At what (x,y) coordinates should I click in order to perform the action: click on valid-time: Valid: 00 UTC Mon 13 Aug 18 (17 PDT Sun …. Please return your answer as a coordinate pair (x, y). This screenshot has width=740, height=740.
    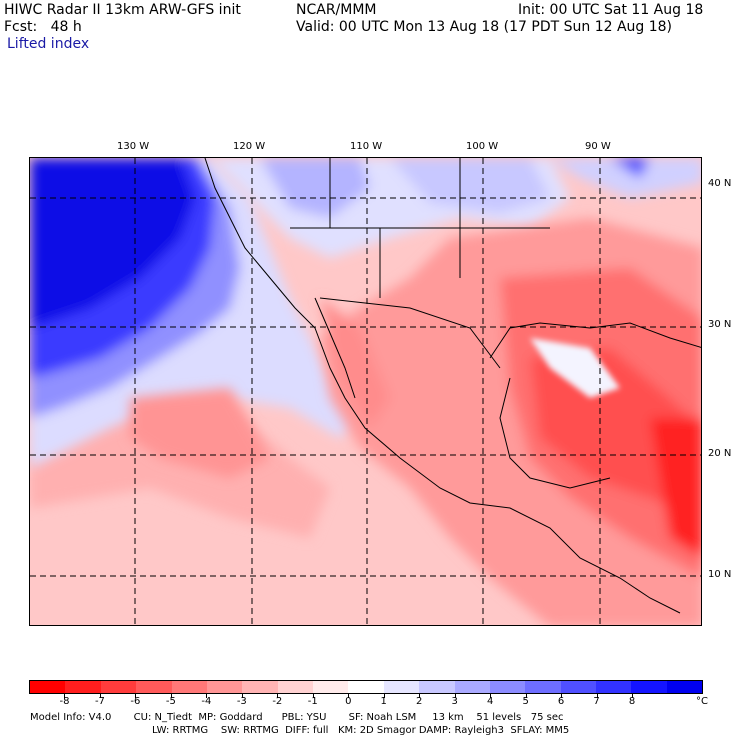
    Looking at the image, I should click on (484, 27).